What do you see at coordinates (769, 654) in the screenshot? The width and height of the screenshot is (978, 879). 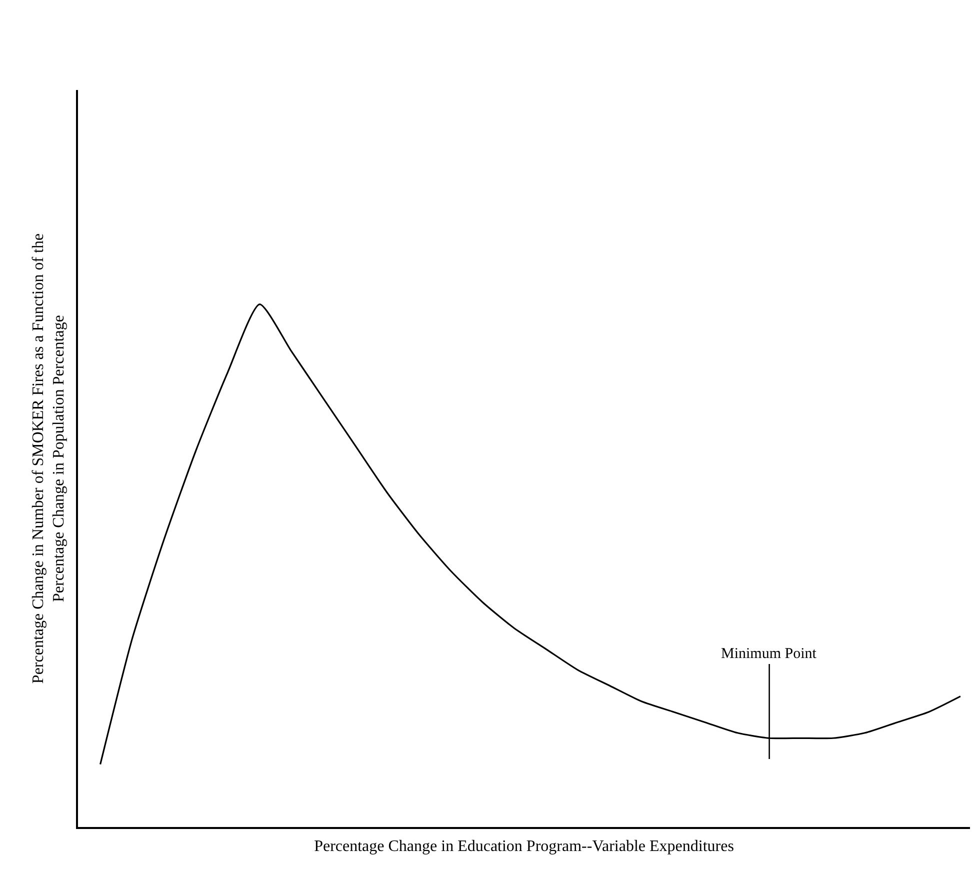 I see `annotation: Minimum Point` at bounding box center [769, 654].